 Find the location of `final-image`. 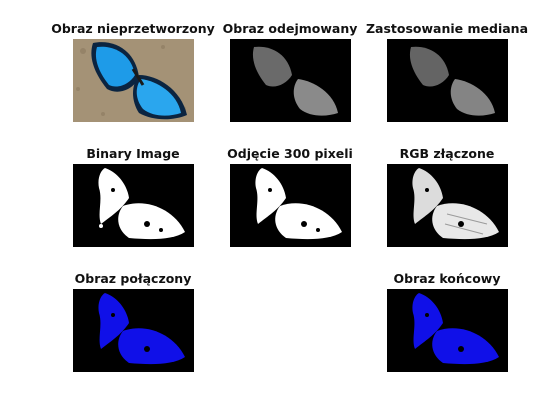

final-image is located at coordinates (447, 330).